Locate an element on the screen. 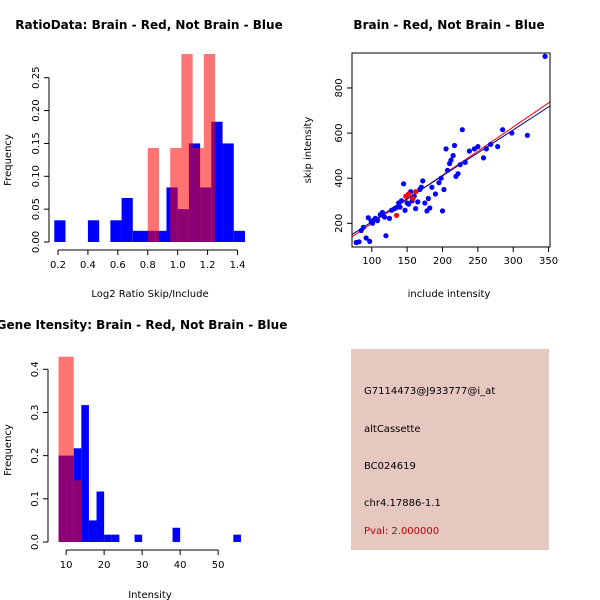  pval-text: Pval: 2.000000 is located at coordinates (402, 531).